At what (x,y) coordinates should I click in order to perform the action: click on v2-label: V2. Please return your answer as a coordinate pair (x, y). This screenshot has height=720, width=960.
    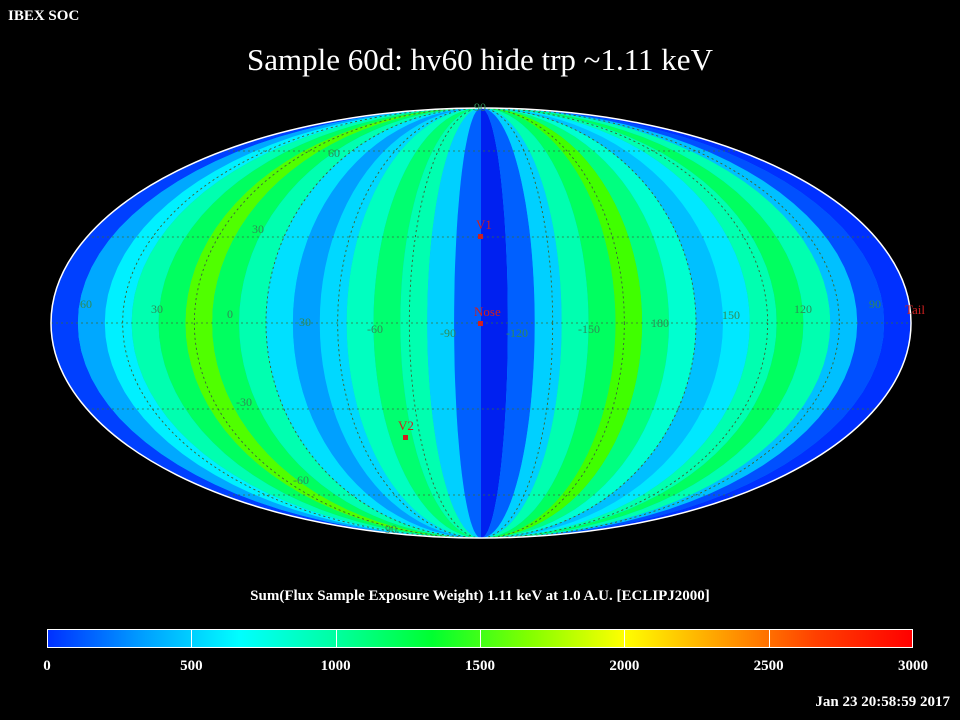
    Looking at the image, I should click on (406, 425).